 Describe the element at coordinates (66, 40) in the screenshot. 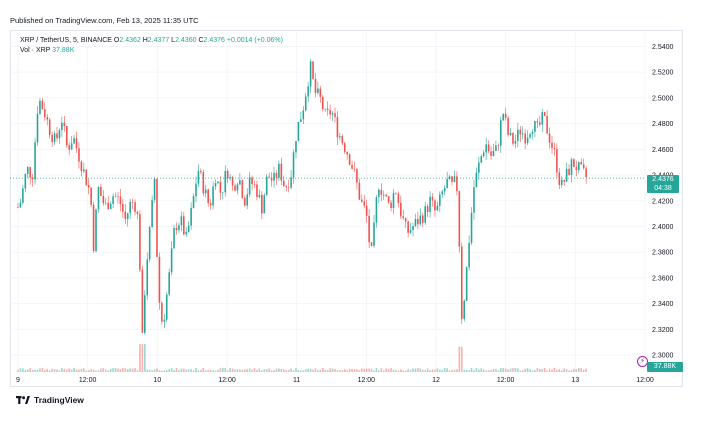

I see `symbol-label: XRP / TetherUS, 5, BINANCE` at that location.